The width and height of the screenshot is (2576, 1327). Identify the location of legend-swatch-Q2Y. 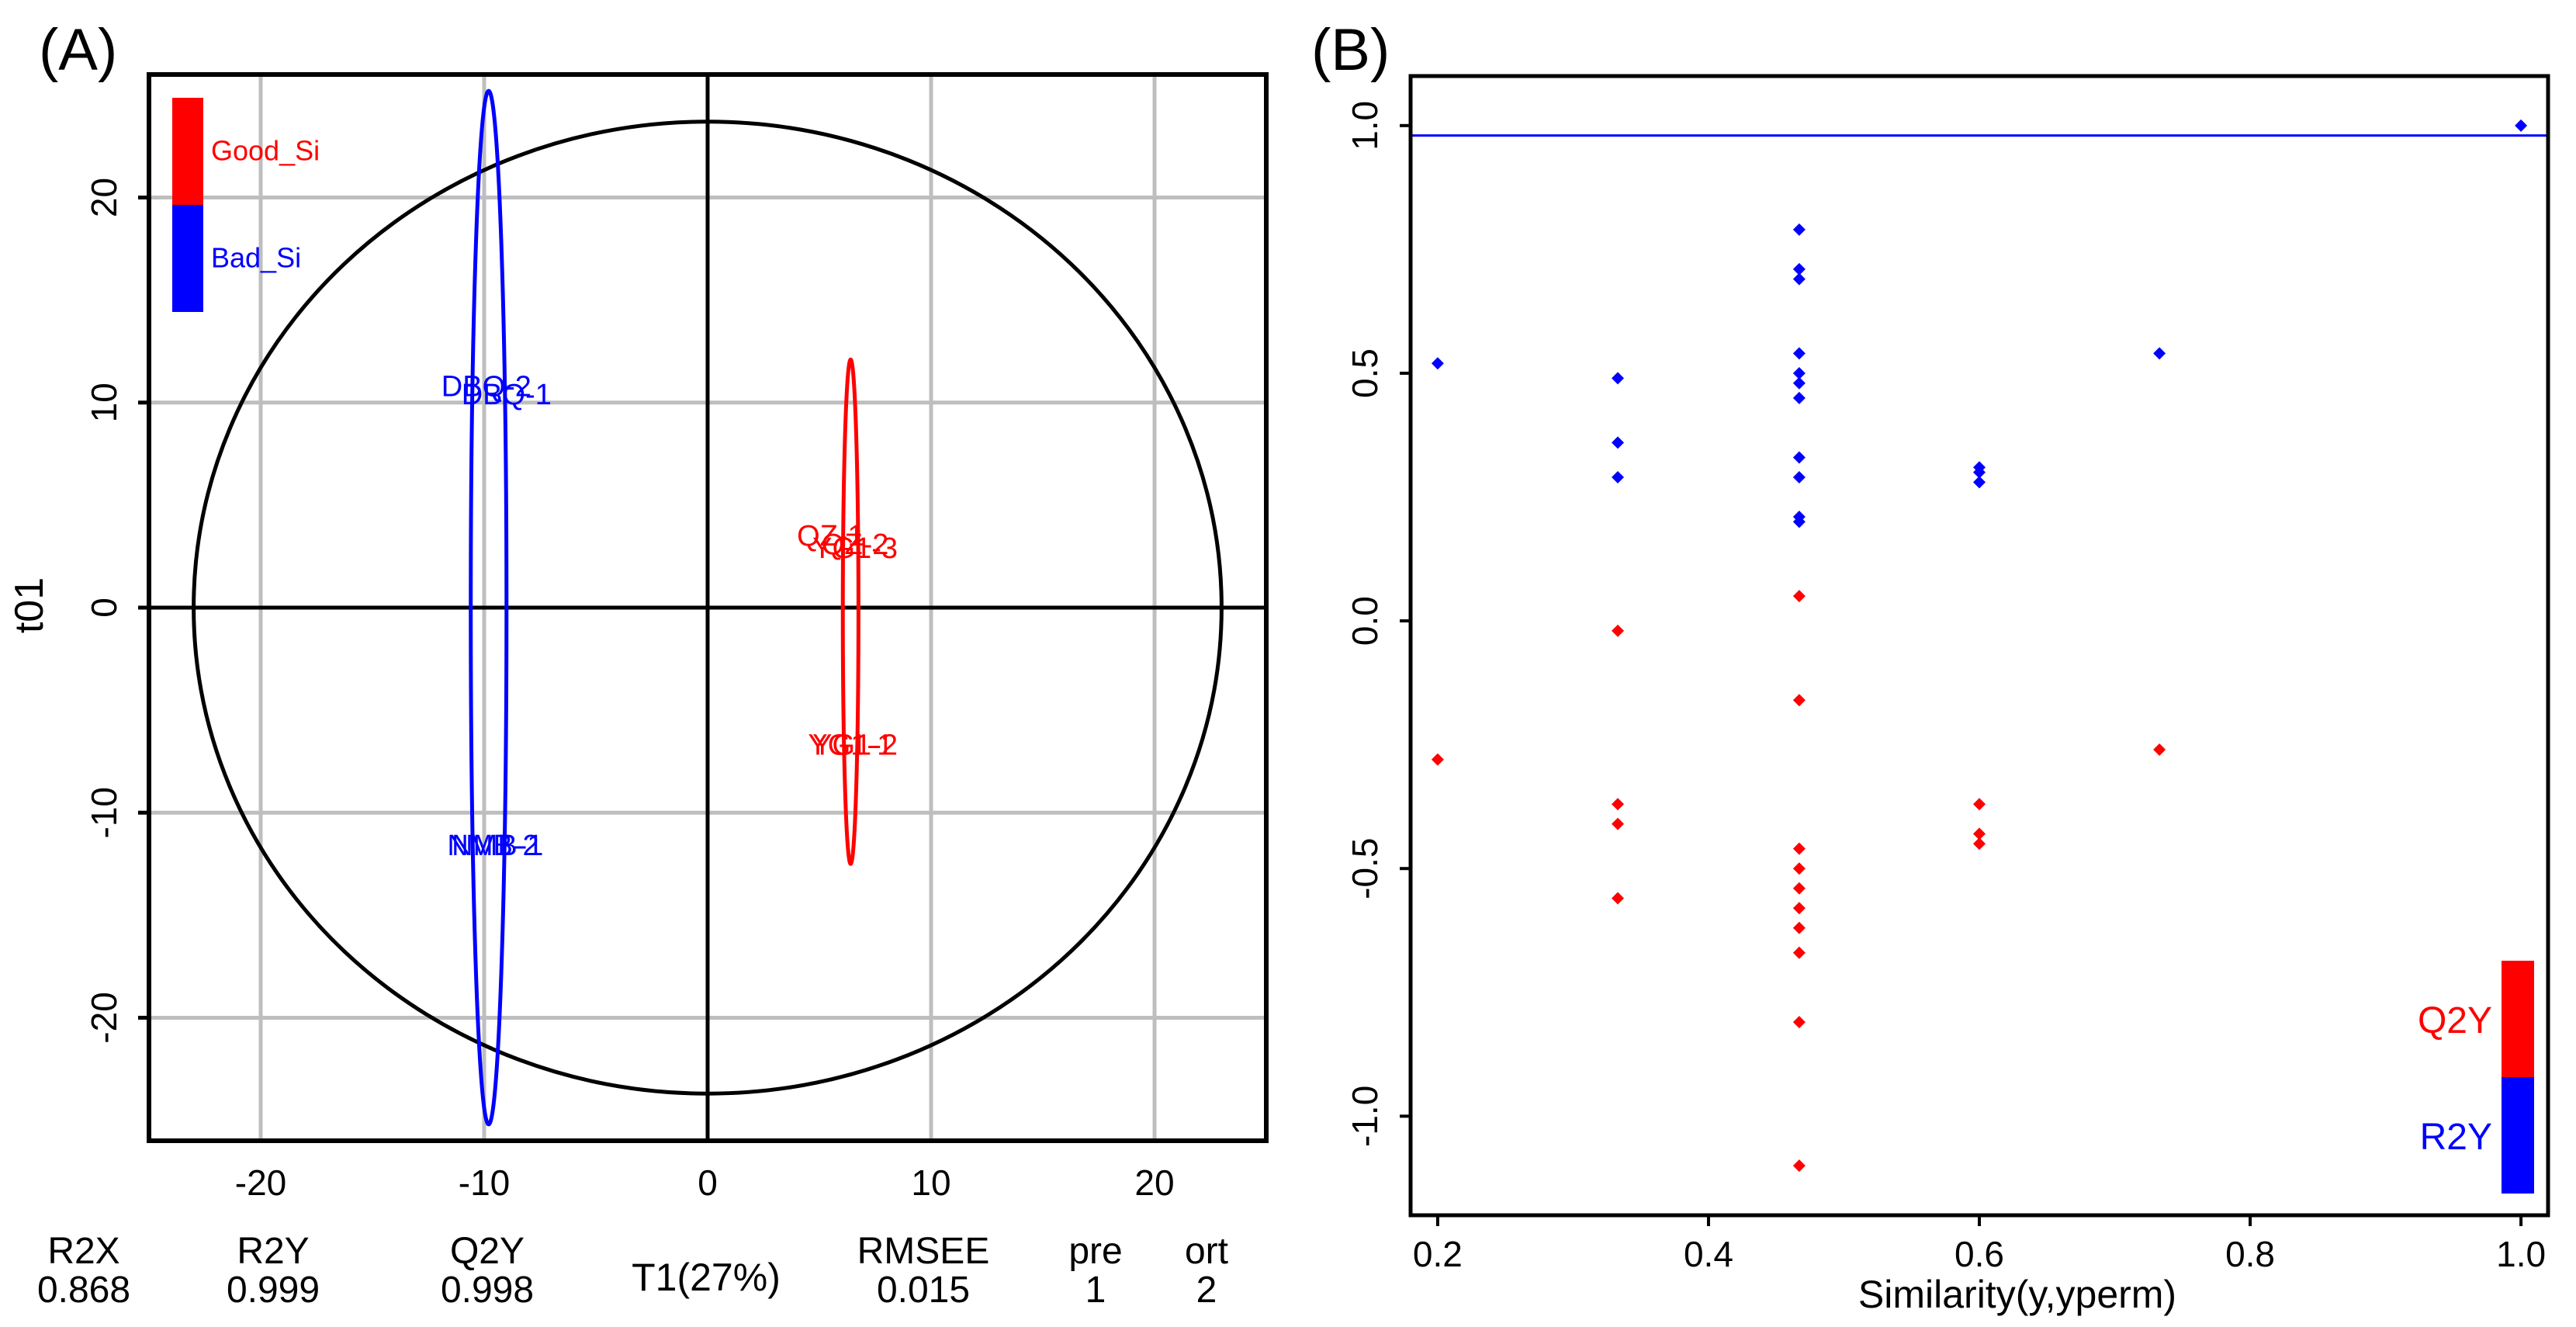
(2518, 1019).